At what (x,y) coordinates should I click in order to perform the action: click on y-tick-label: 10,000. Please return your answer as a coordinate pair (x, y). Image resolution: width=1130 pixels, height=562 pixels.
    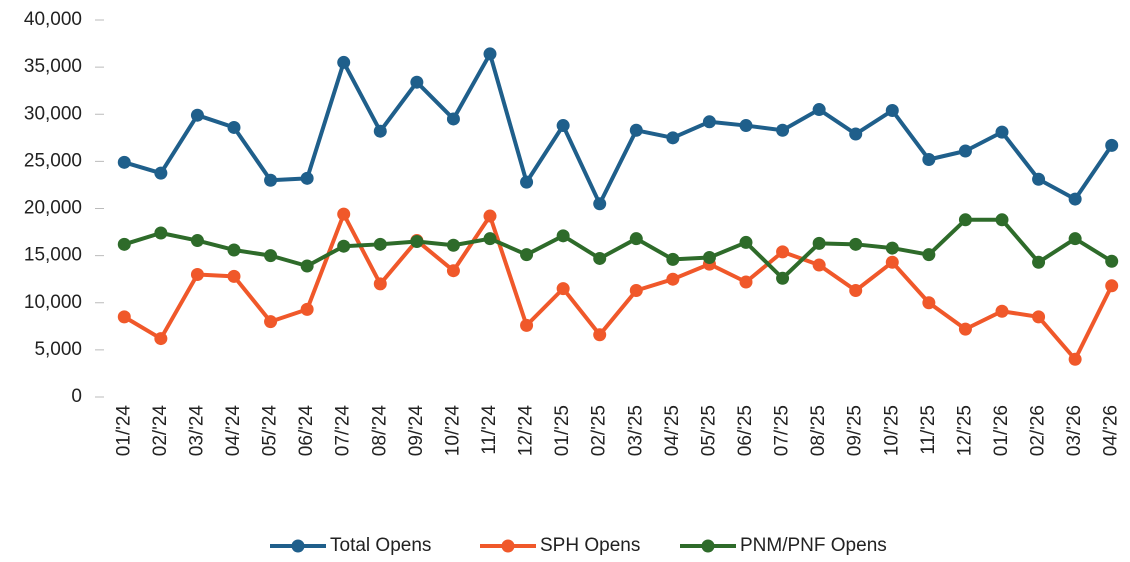
    Looking at the image, I should click on (53, 302).